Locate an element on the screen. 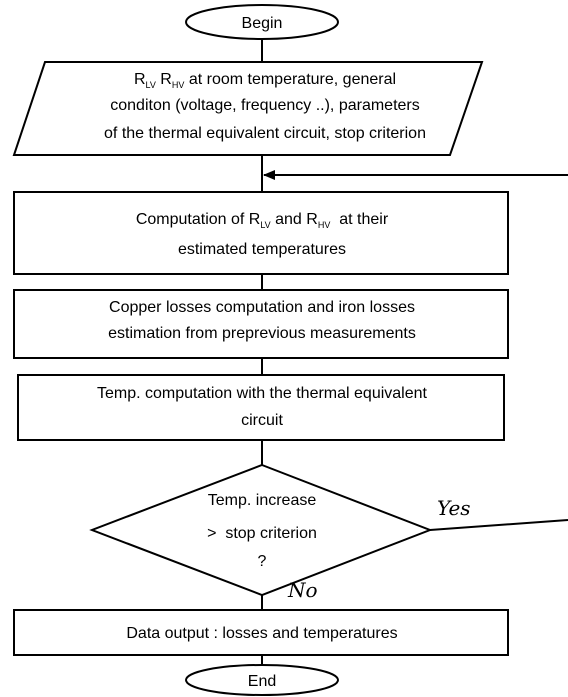  text-run: ? is located at coordinates (262, 561).